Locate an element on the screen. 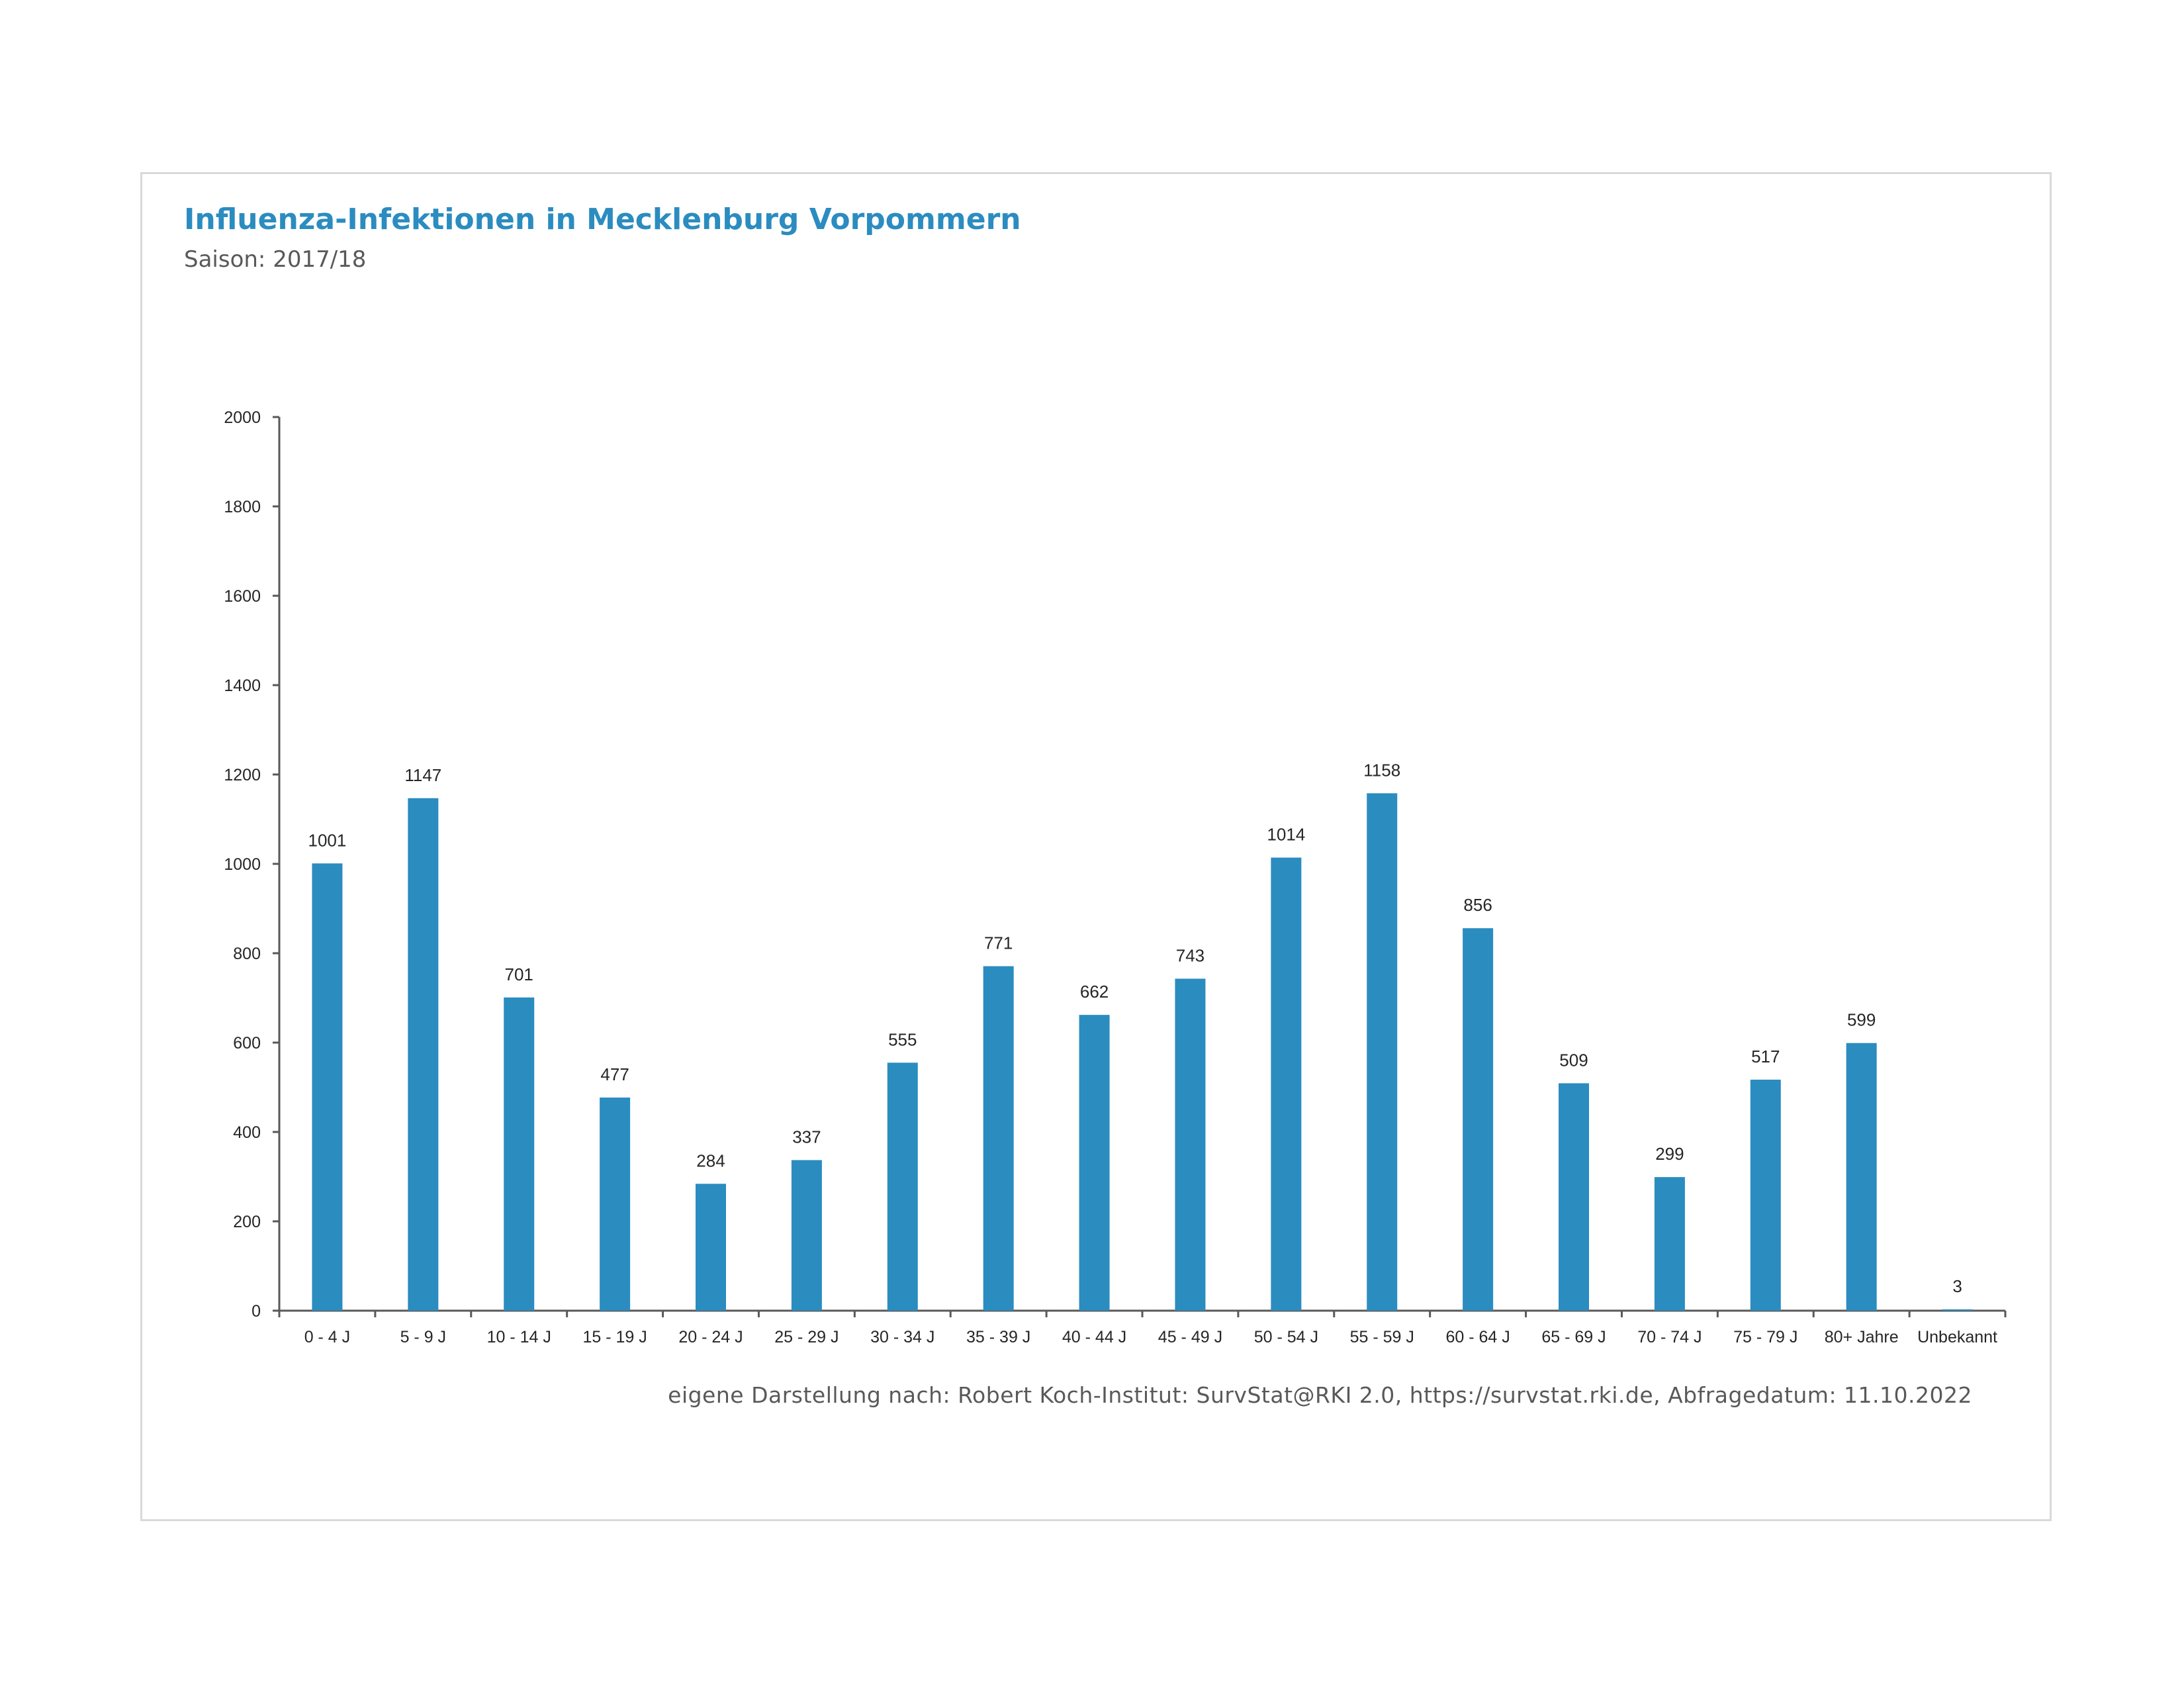 This screenshot has height=1688, width=2184. x-tick-label-2: 10 - 14 J is located at coordinates (519, 1337).